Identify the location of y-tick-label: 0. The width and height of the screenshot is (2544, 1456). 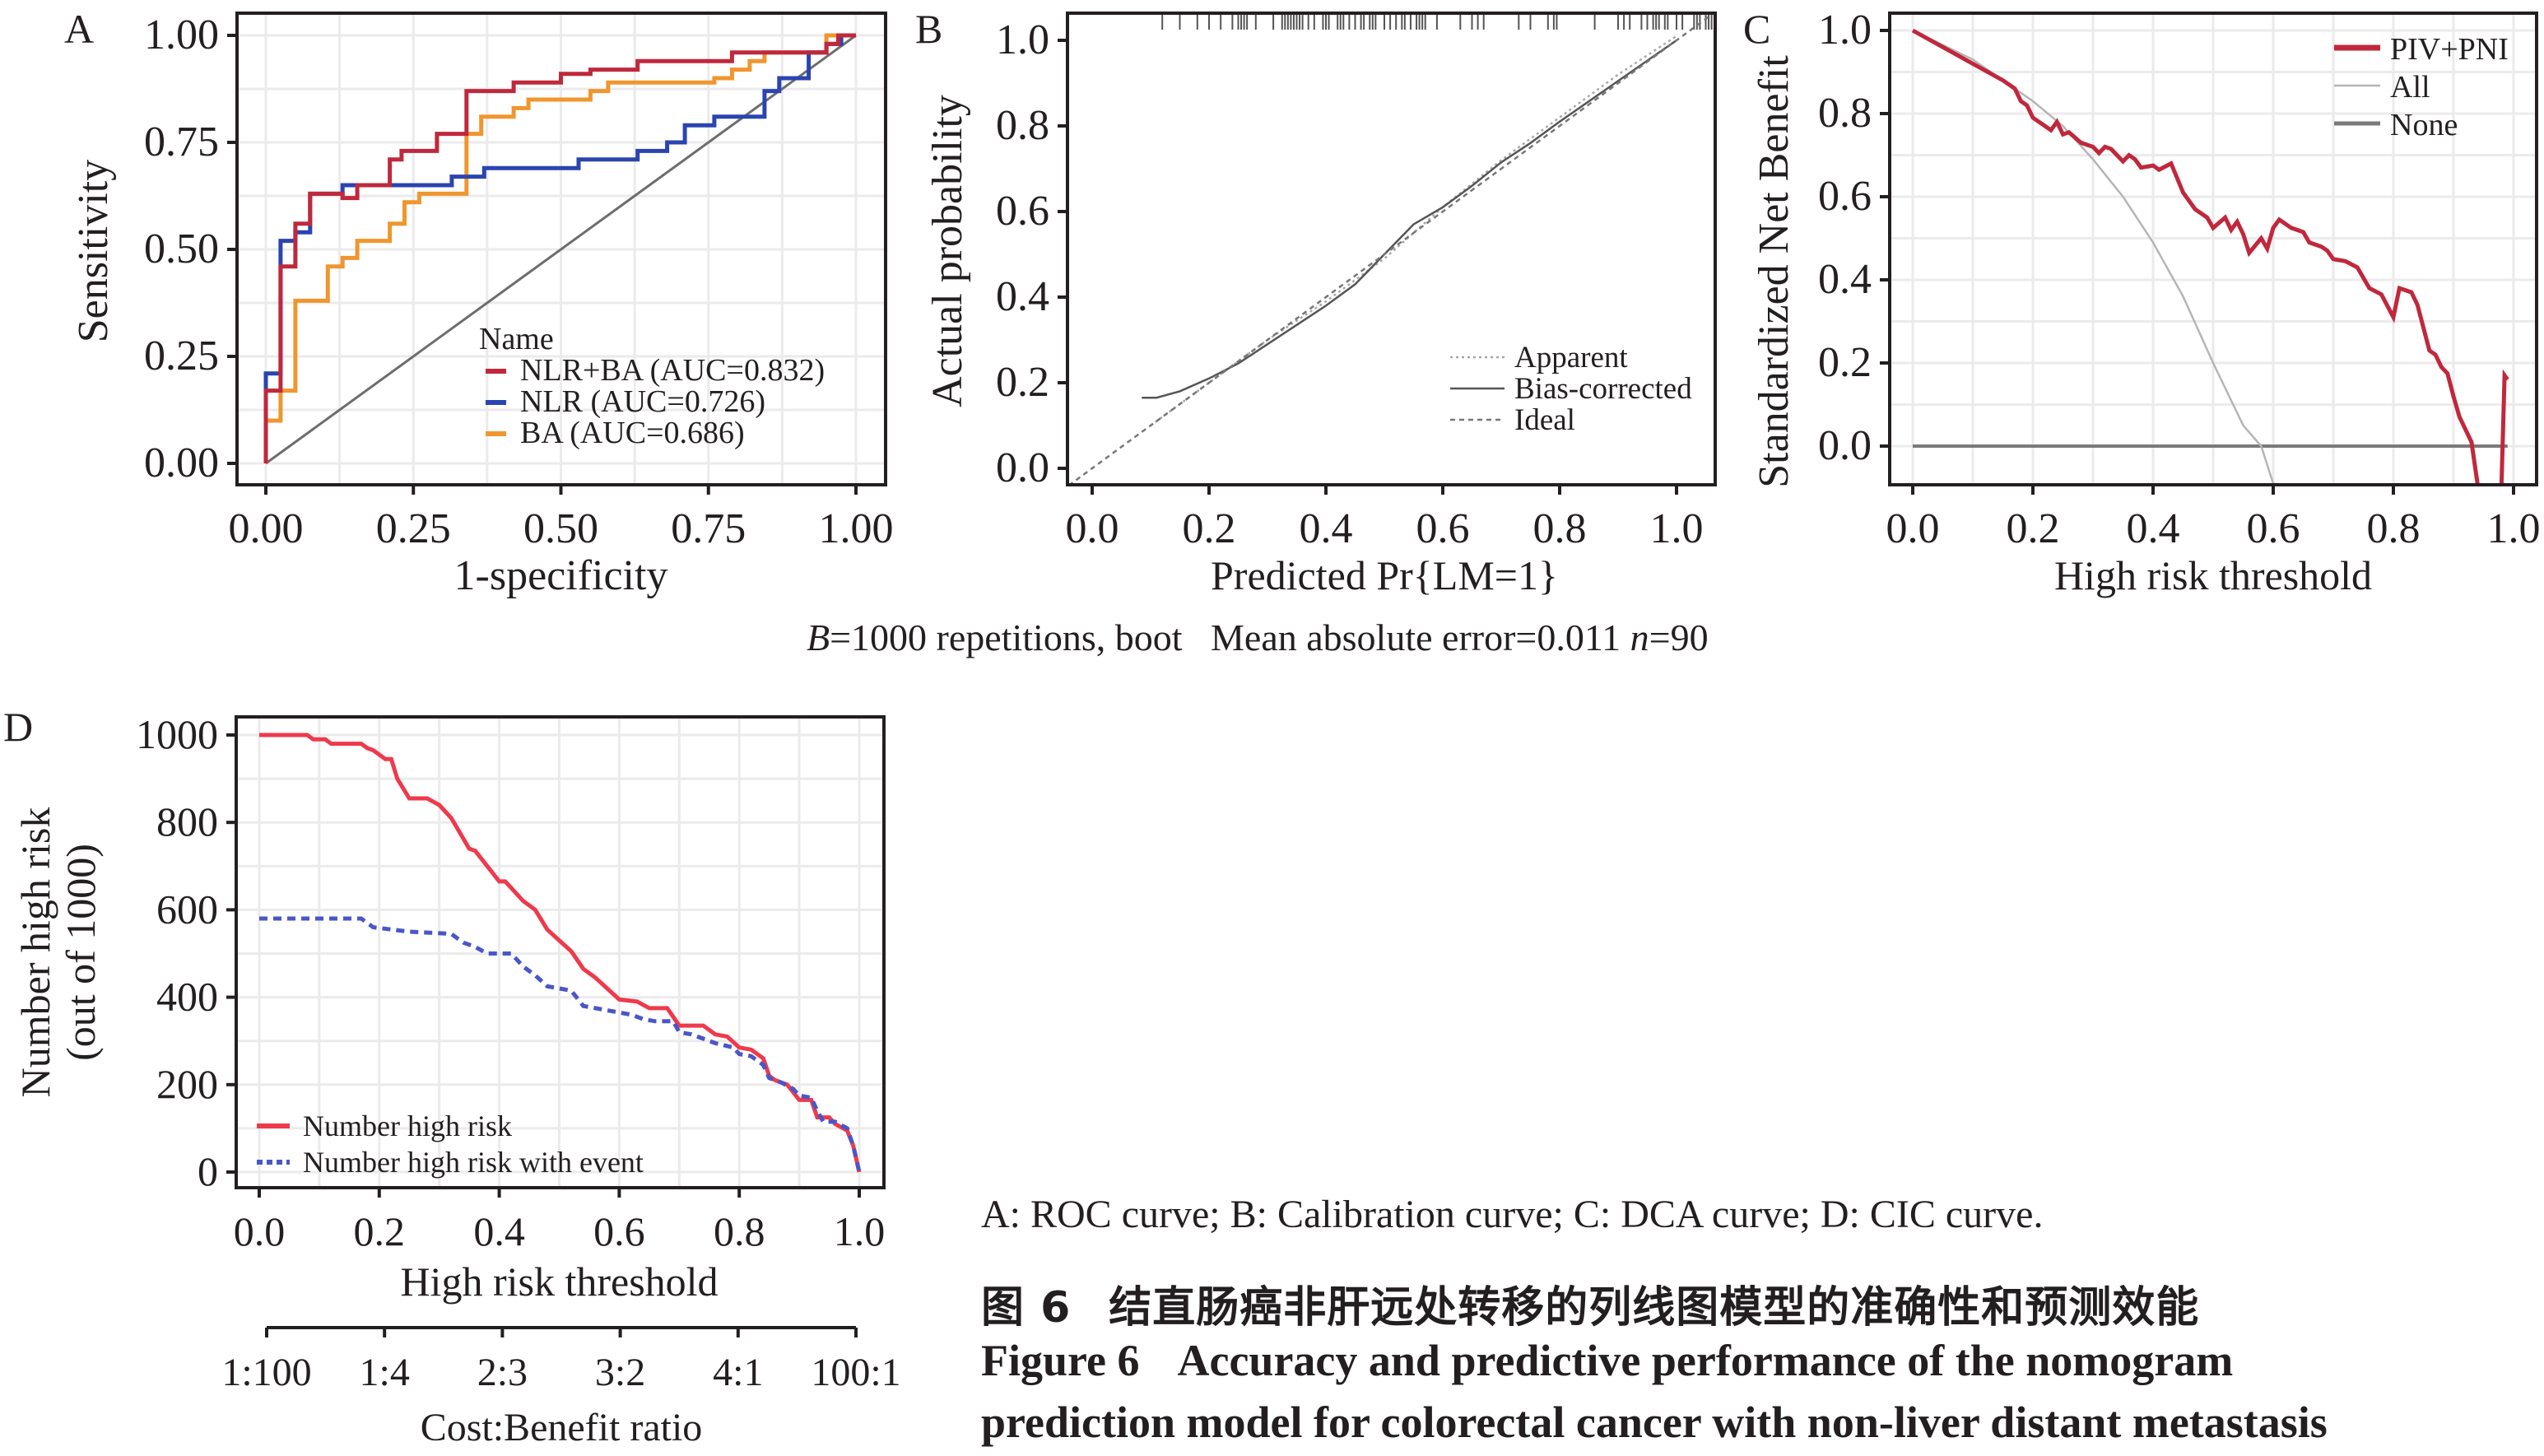
(208, 1171).